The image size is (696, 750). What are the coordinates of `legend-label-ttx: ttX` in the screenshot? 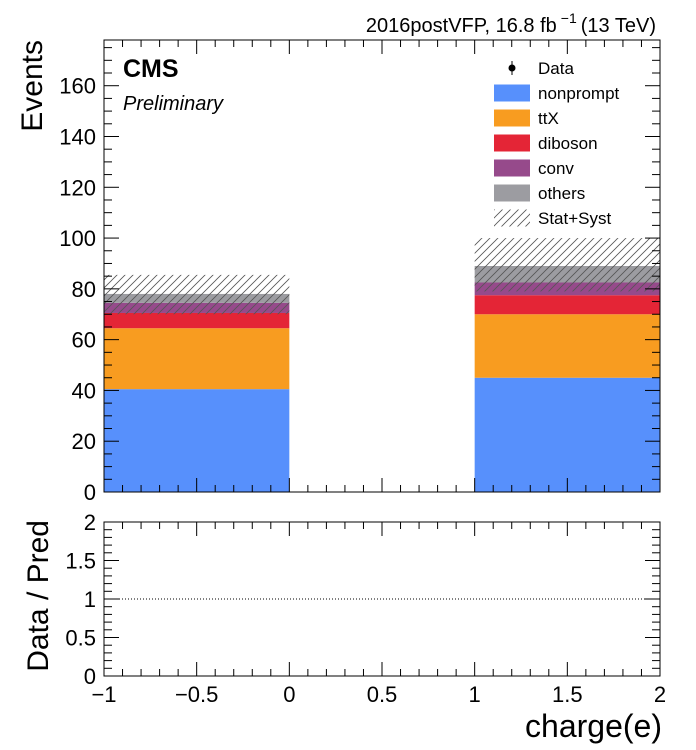 It's located at (548, 118).